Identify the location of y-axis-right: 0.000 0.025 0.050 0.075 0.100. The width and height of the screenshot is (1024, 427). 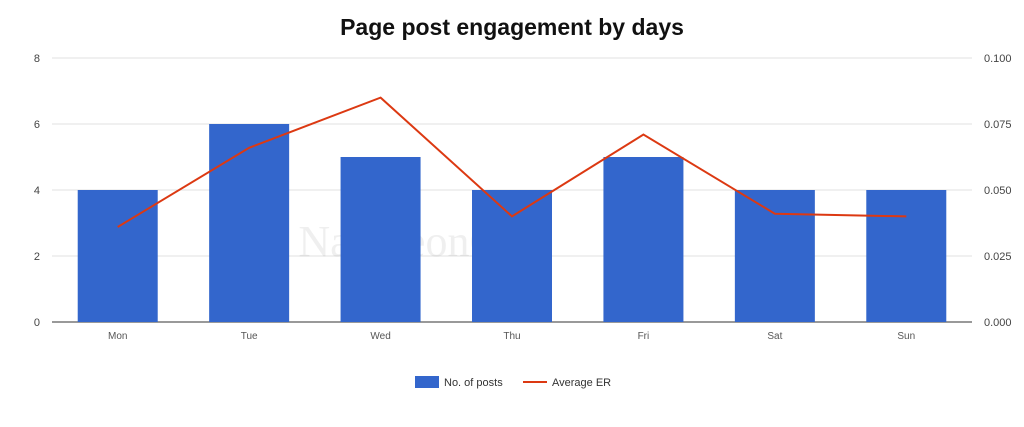
(998, 191).